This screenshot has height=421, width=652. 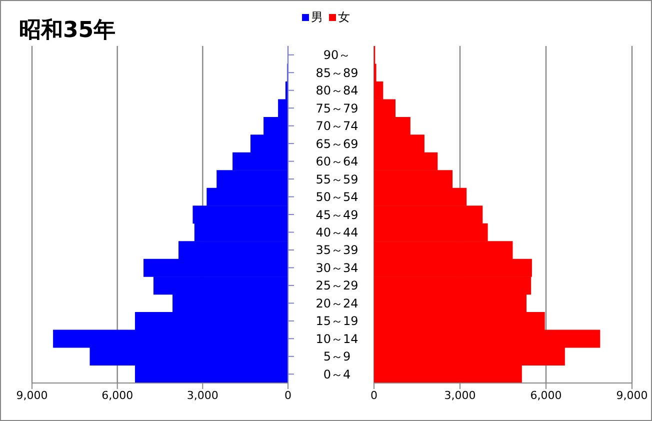 I want to click on legend-label: 女, so click(x=344, y=17).